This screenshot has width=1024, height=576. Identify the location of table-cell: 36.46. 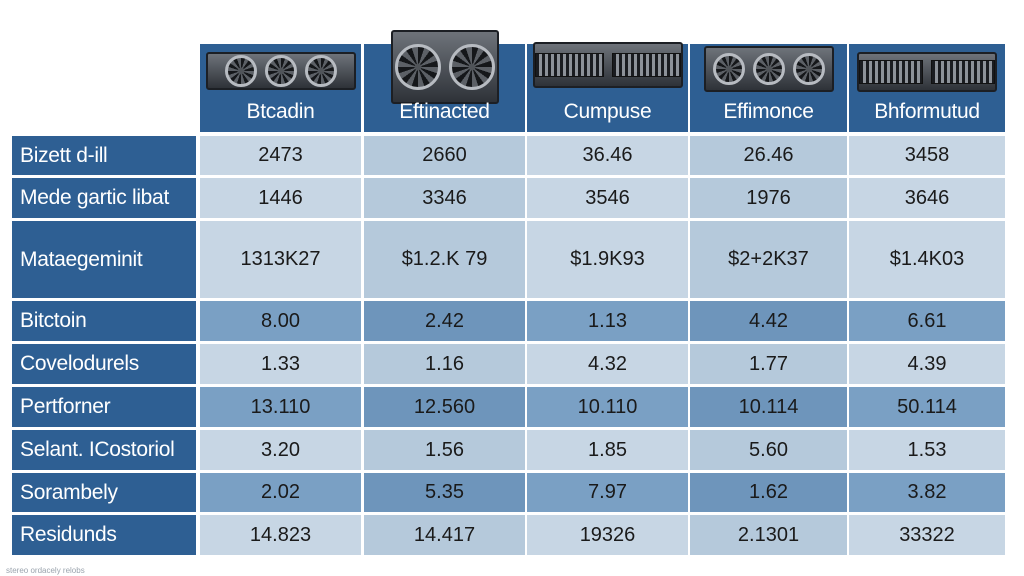
(609, 157).